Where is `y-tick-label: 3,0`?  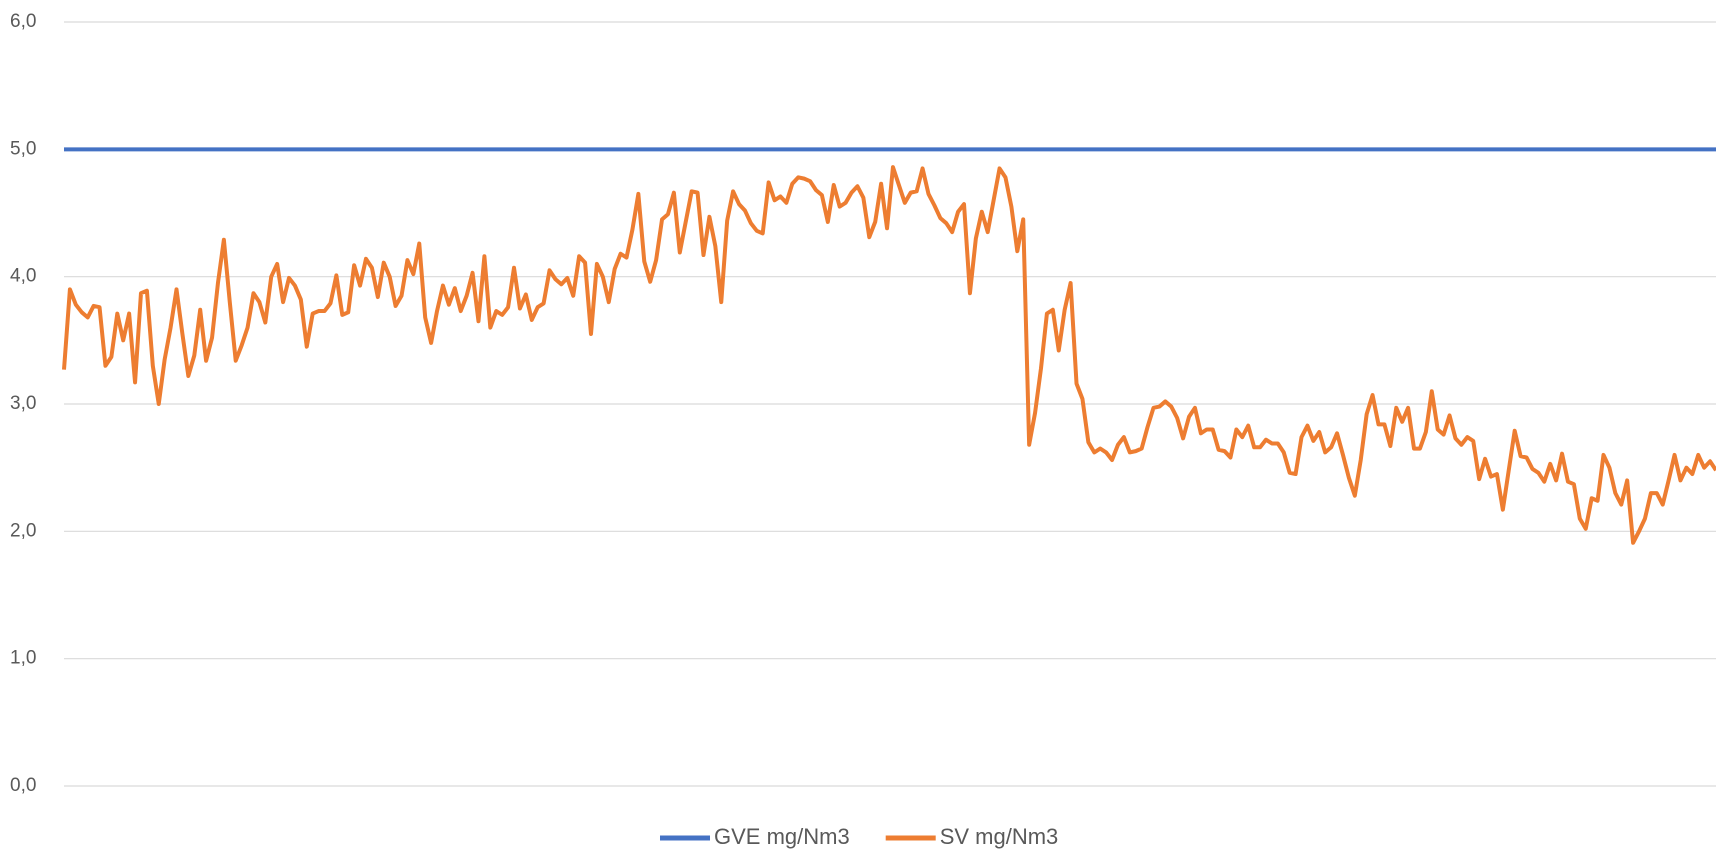 y-tick-label: 3,0 is located at coordinates (23, 403).